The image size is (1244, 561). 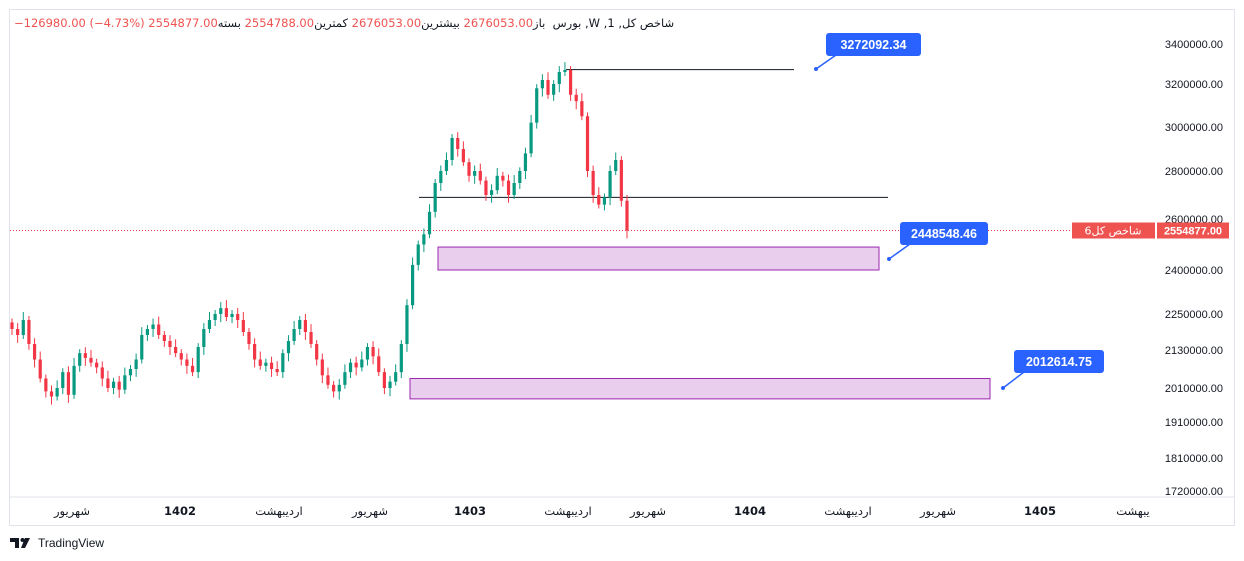 I want to click on y-tick-label: 2130000.00, so click(x=1194, y=351).